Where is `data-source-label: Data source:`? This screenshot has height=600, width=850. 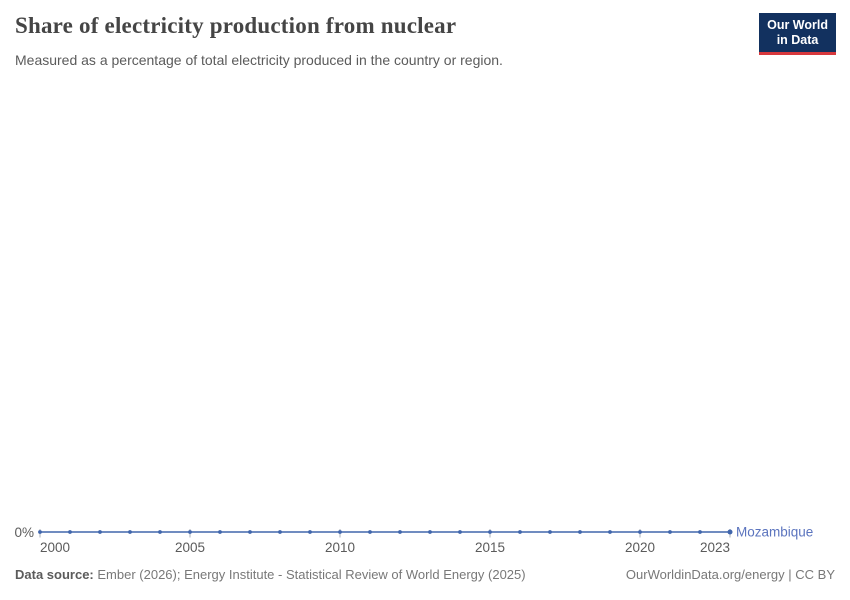
data-source-label: Data source: is located at coordinates (54, 574).